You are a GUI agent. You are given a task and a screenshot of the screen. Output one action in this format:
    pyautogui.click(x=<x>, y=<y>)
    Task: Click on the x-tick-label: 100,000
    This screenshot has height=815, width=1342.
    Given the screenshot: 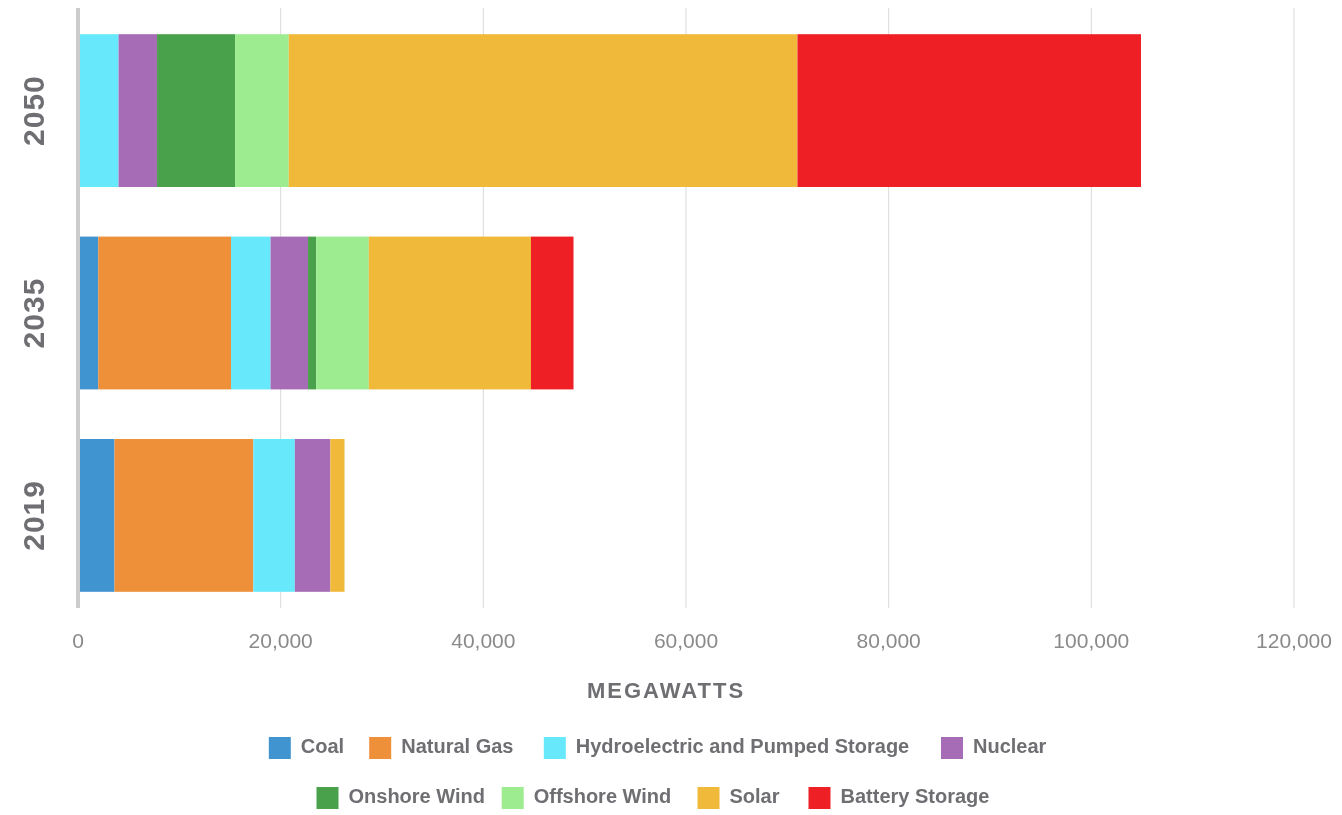 What is the action you would take?
    pyautogui.click(x=1091, y=640)
    